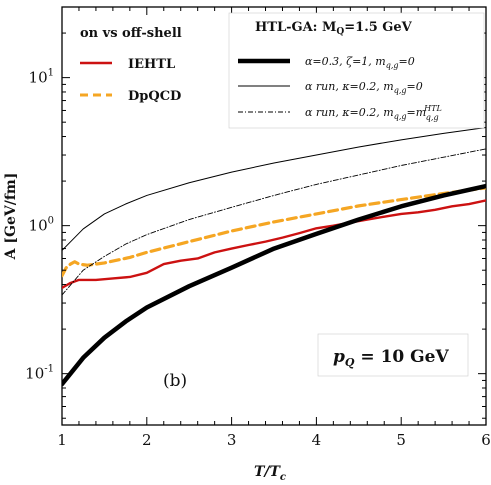 Image resolution: width=491 pixels, height=485 pixels. Describe the element at coordinates (151, 64) in the screenshot. I see `legend-label-iehtl: IEHTL` at that location.